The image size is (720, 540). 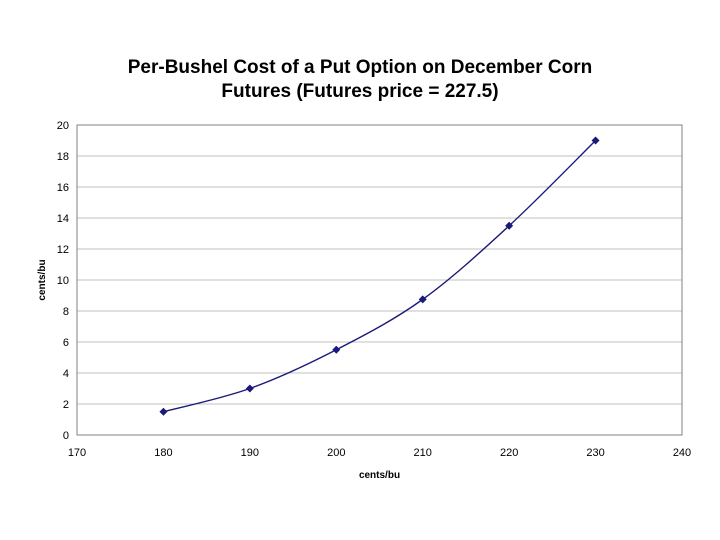 What do you see at coordinates (250, 453) in the screenshot?
I see `x-tick-label: 190` at bounding box center [250, 453].